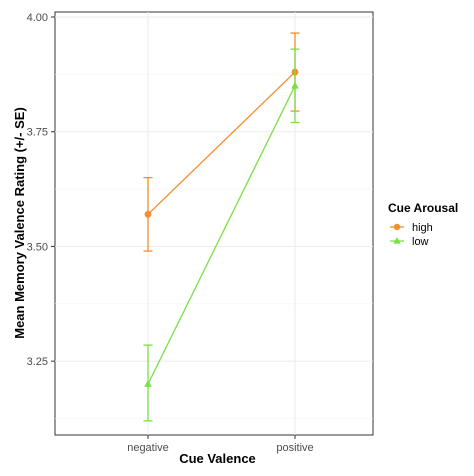 Image resolution: width=474 pixels, height=476 pixels. What do you see at coordinates (422, 228) in the screenshot?
I see `legend-label: high` at bounding box center [422, 228].